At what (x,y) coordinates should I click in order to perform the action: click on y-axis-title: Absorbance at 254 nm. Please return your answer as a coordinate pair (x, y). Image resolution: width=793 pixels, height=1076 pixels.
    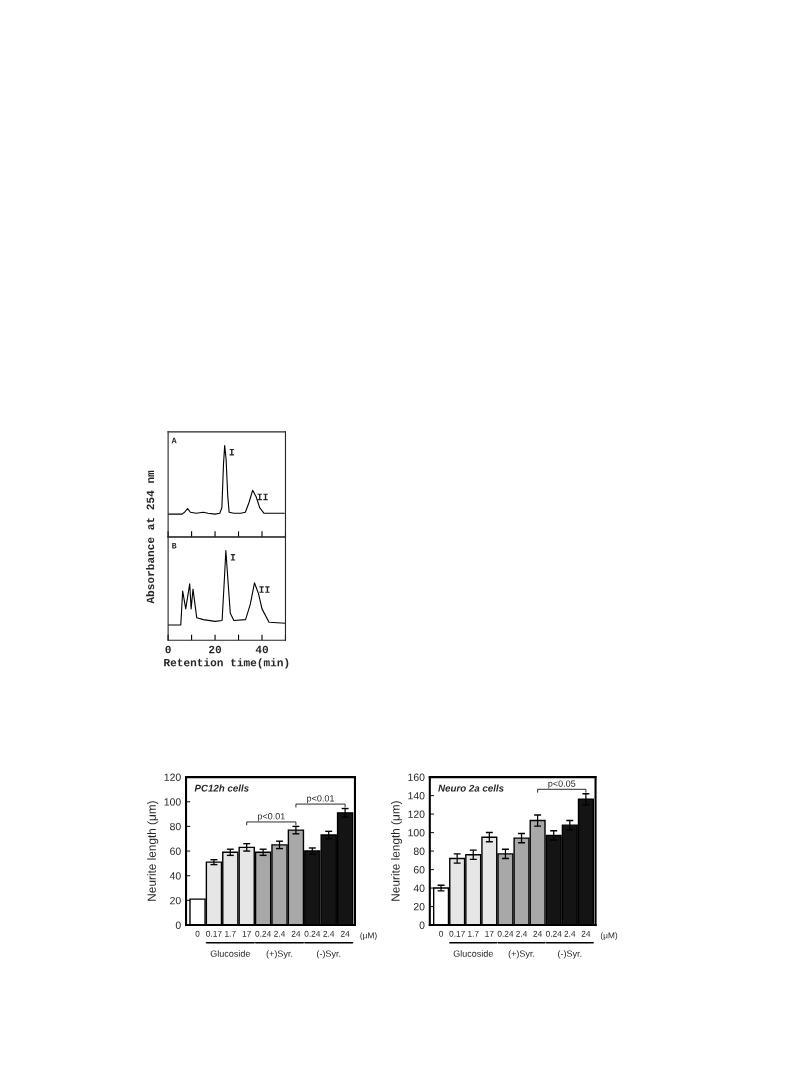
    Looking at the image, I should click on (150, 537).